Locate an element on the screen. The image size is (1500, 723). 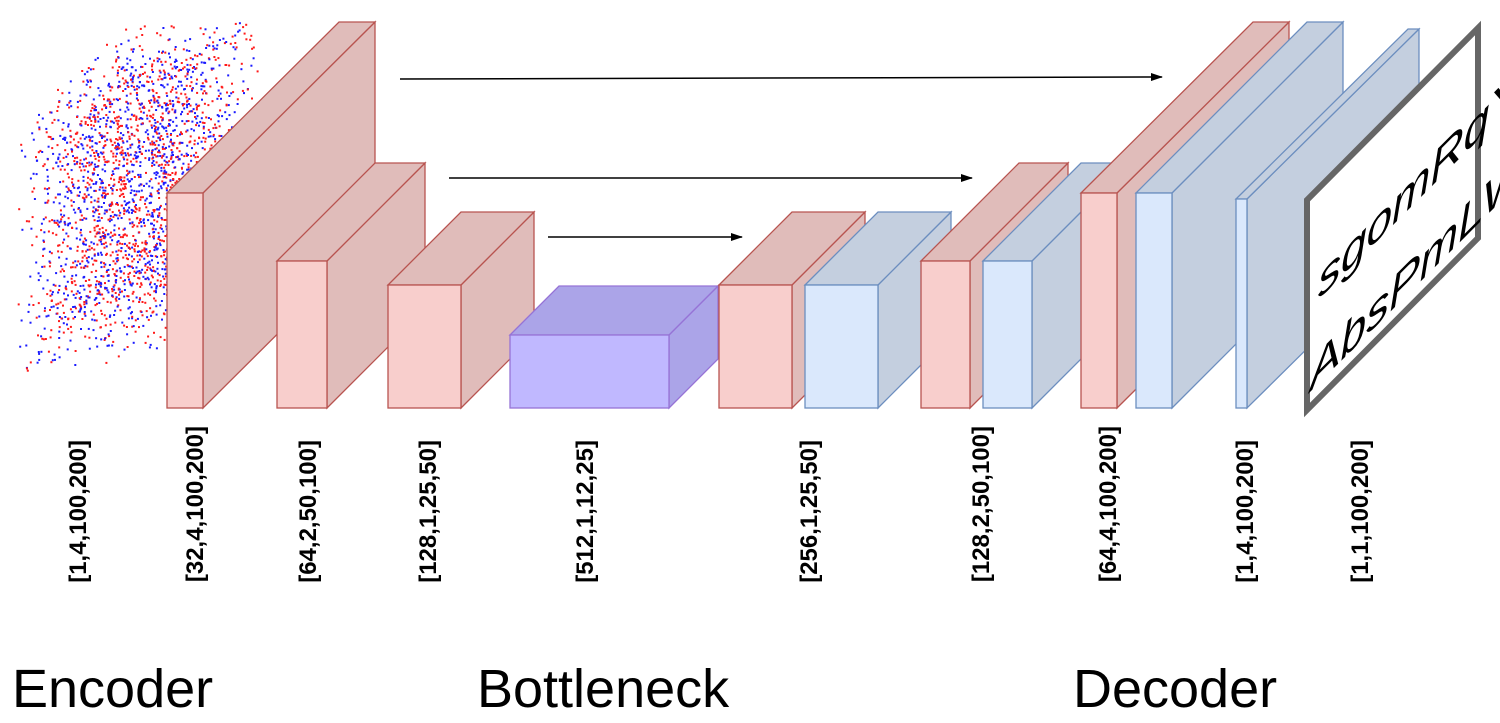
shape-label-decoder-2: [128,2,50,100] is located at coordinates (981, 504).